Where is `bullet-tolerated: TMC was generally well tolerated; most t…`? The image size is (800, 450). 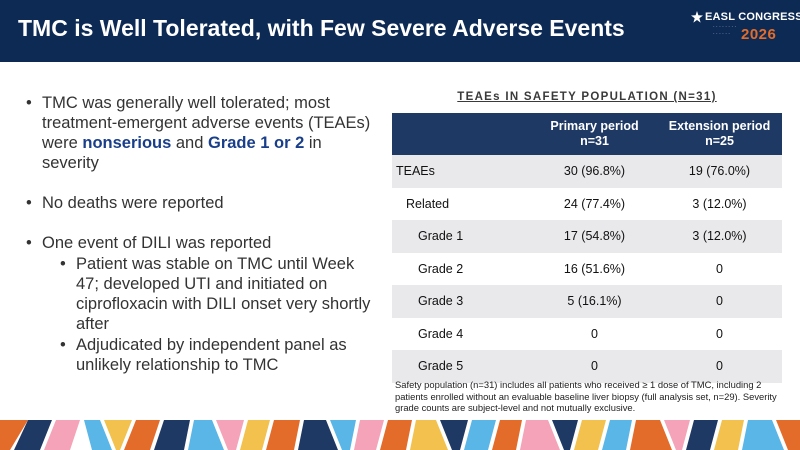
bullet-tolerated: TMC was generally well tolerated; most t… is located at coordinates (201, 133).